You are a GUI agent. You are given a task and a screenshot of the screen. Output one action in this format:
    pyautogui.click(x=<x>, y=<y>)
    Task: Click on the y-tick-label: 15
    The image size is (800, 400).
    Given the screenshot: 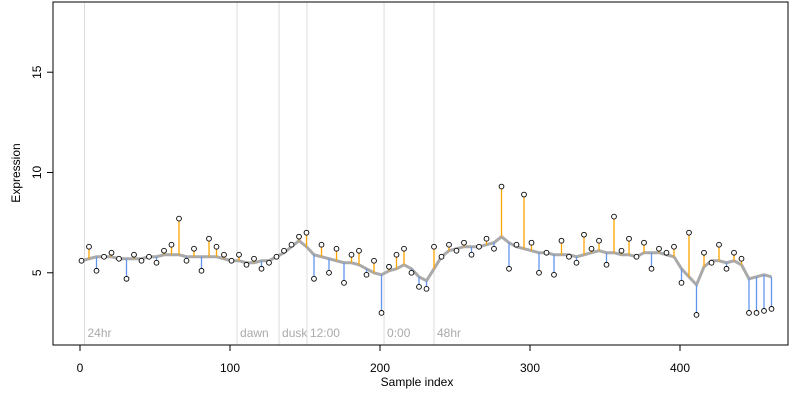 What is the action you would take?
    pyautogui.click(x=37, y=72)
    